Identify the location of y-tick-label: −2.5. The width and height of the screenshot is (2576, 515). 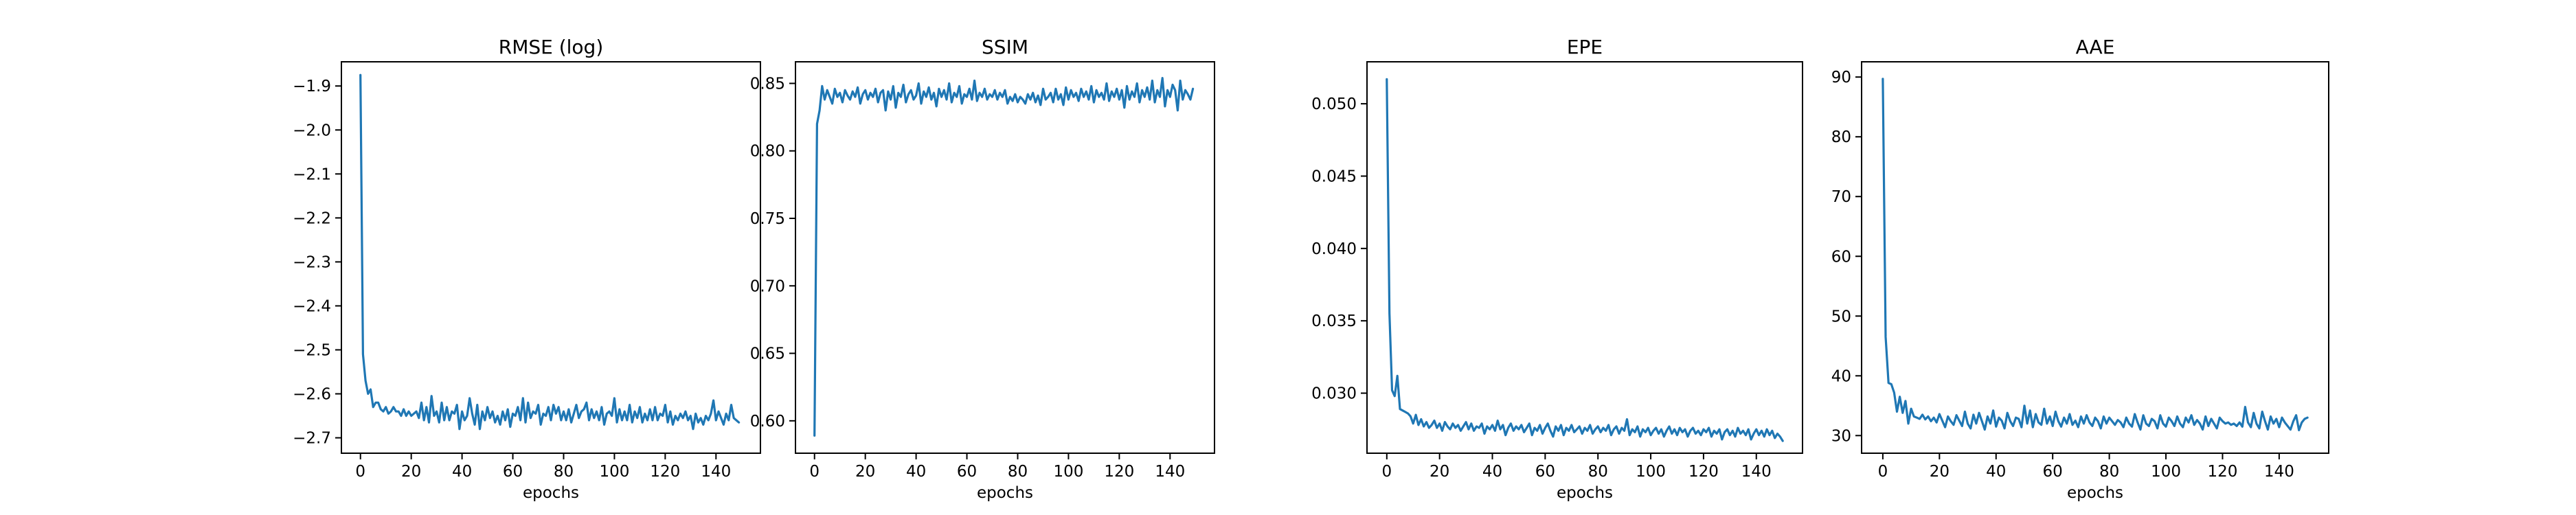
(312, 350).